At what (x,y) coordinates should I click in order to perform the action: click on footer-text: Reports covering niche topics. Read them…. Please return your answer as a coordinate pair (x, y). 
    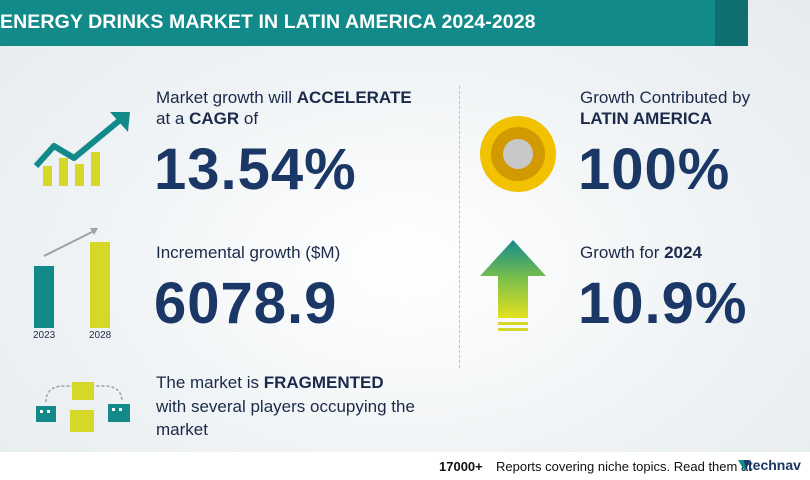
    Looking at the image, I should click on (624, 466).